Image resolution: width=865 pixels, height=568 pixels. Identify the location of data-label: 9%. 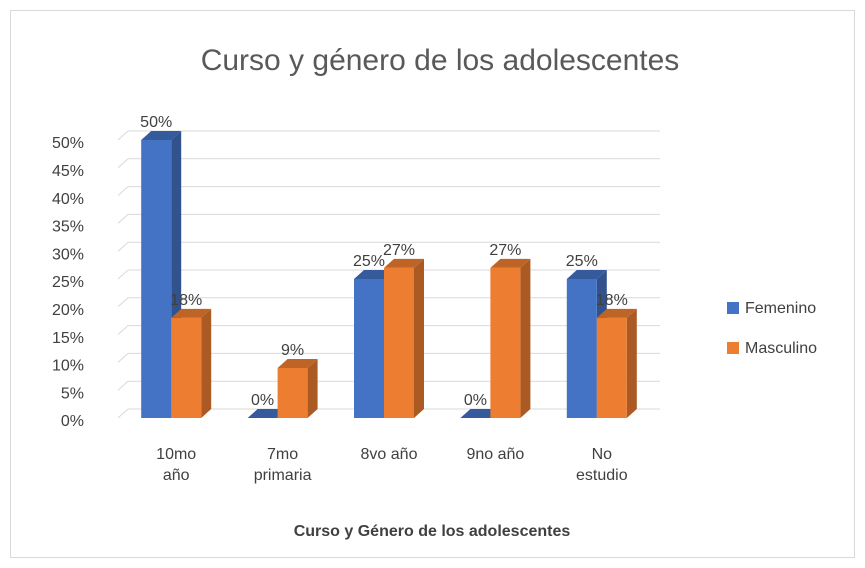
(292, 350).